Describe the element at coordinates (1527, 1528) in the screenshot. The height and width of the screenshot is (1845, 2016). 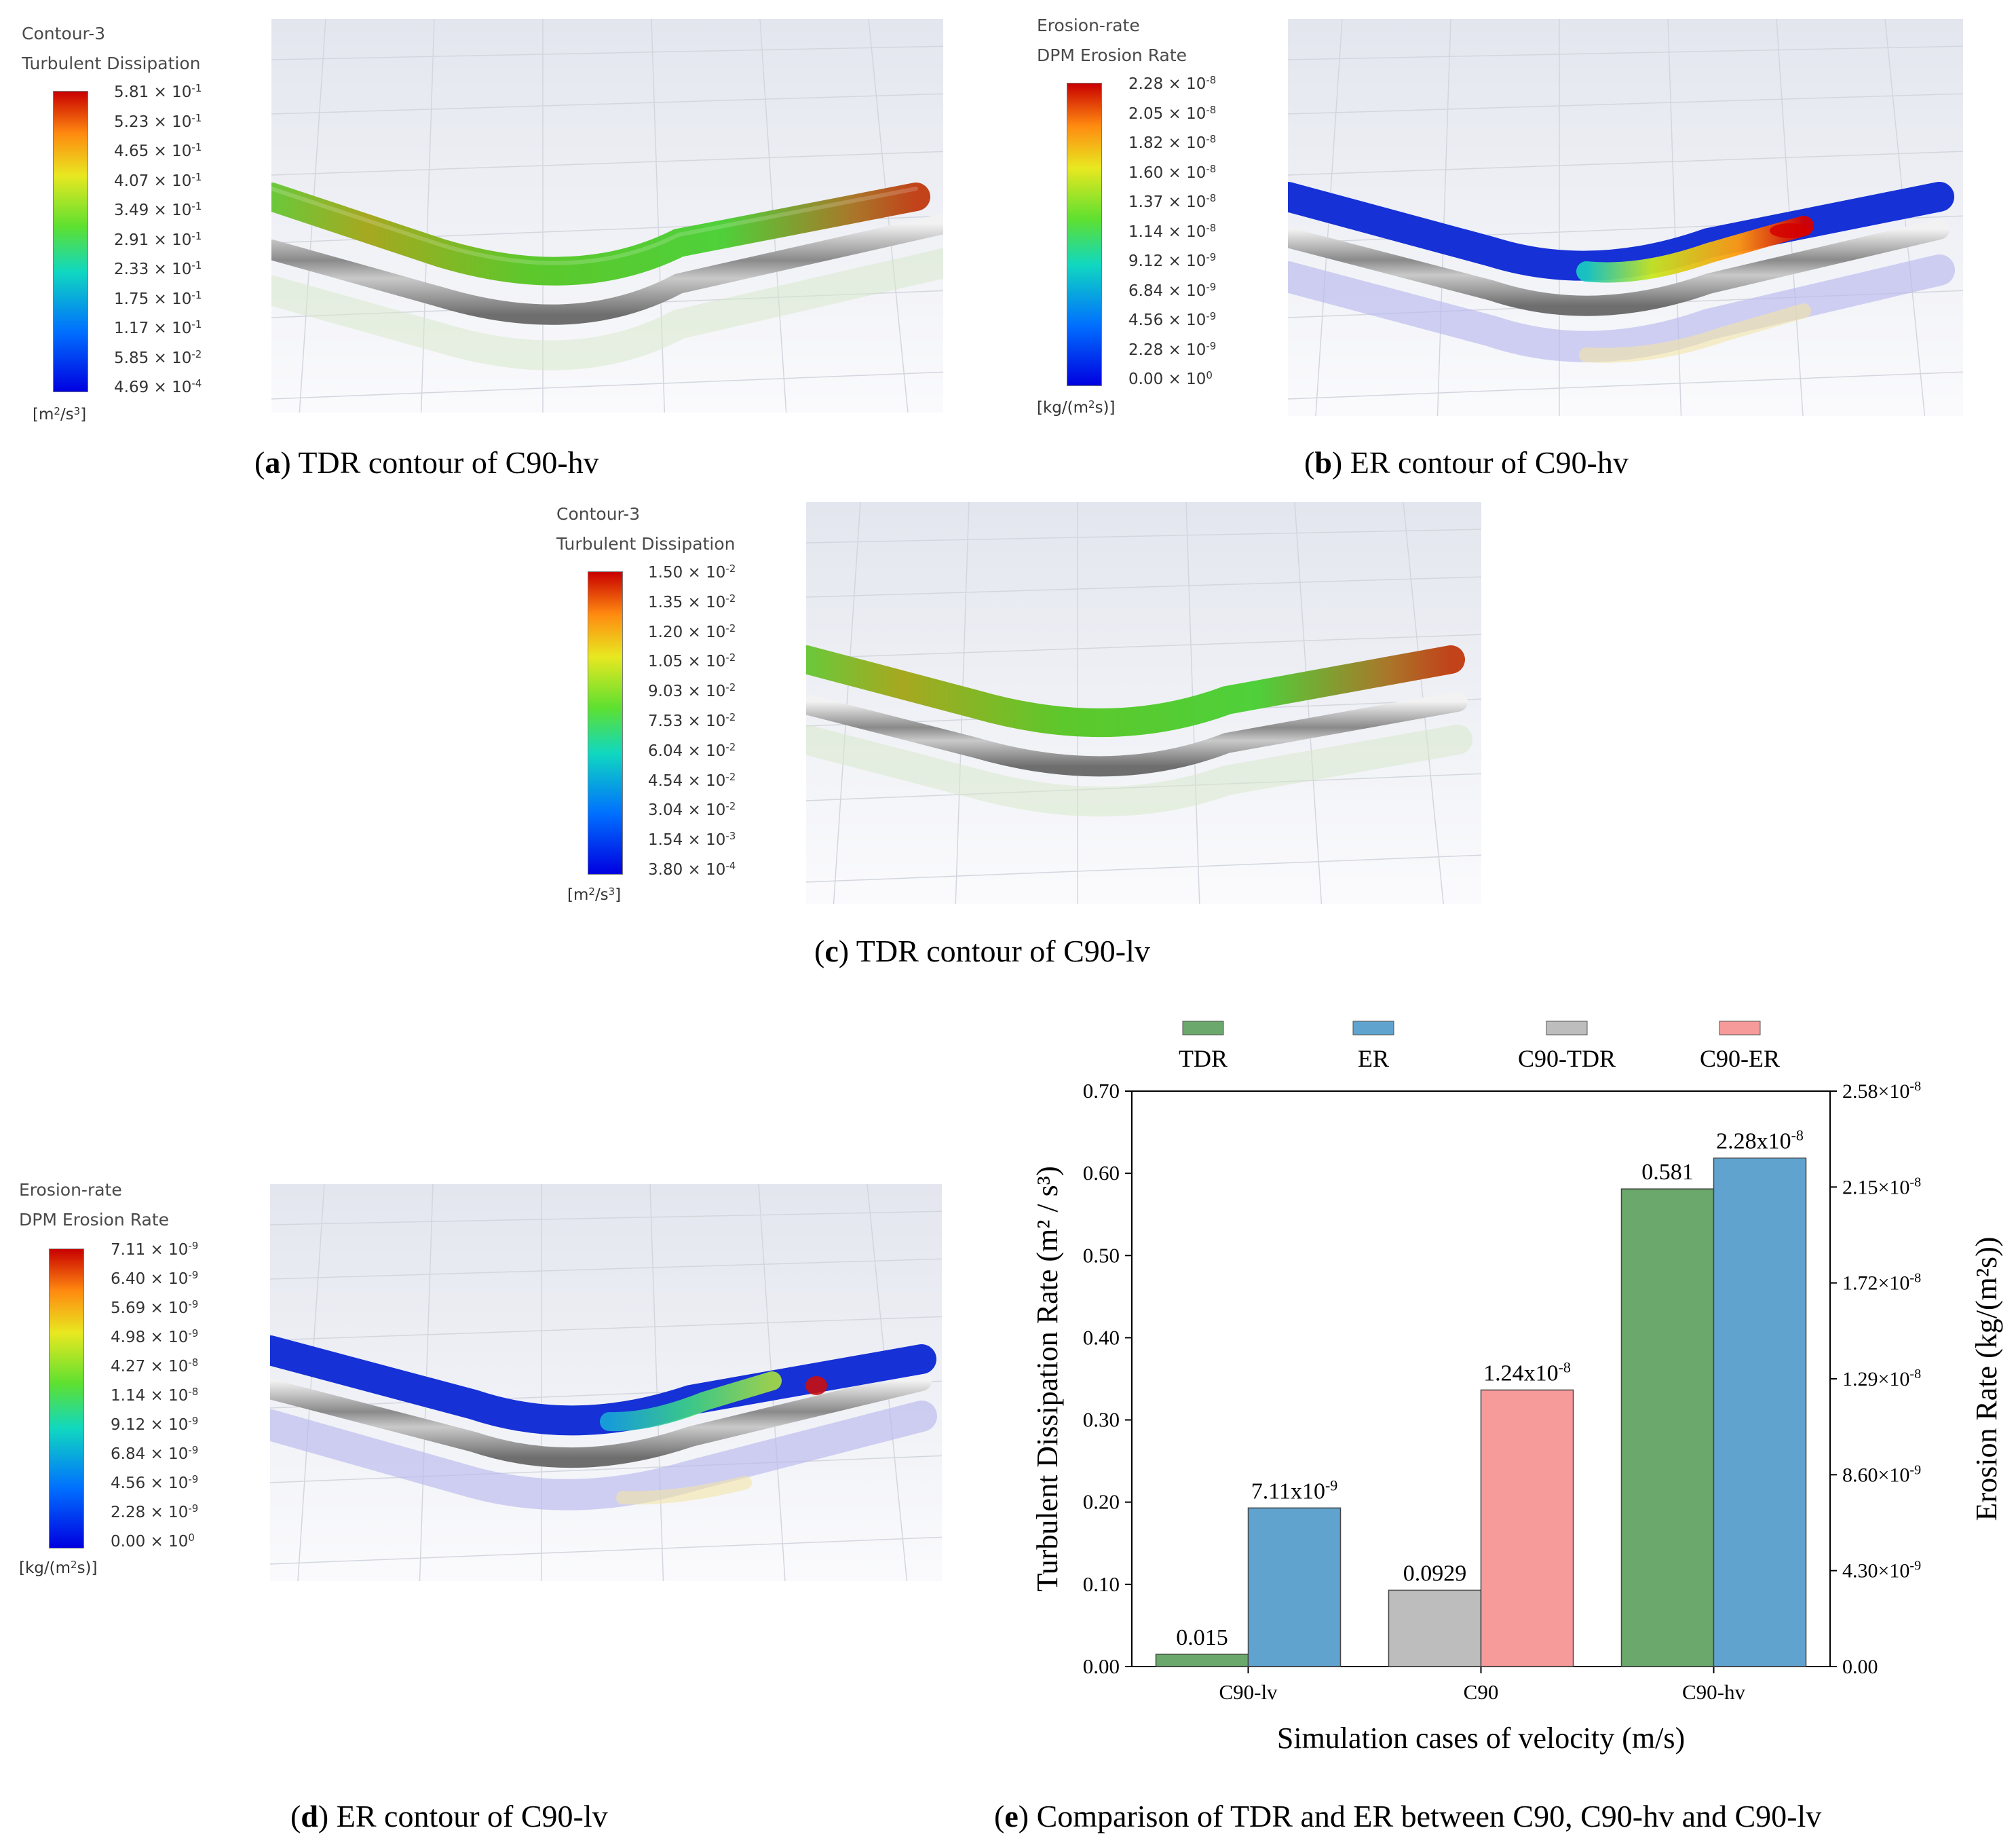
I see `bar-C90-C90-ER` at that location.